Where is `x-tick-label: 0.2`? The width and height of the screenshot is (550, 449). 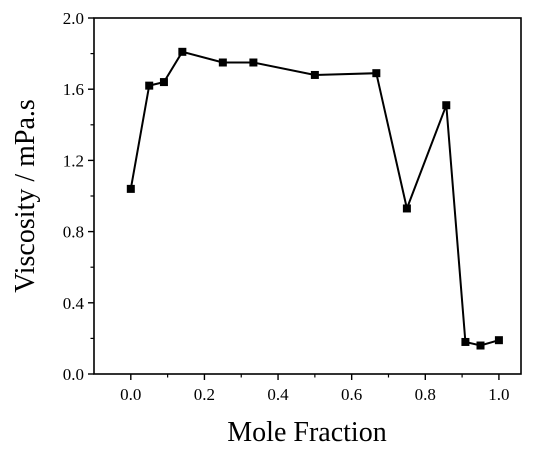 x-tick-label: 0.2 is located at coordinates (204, 394).